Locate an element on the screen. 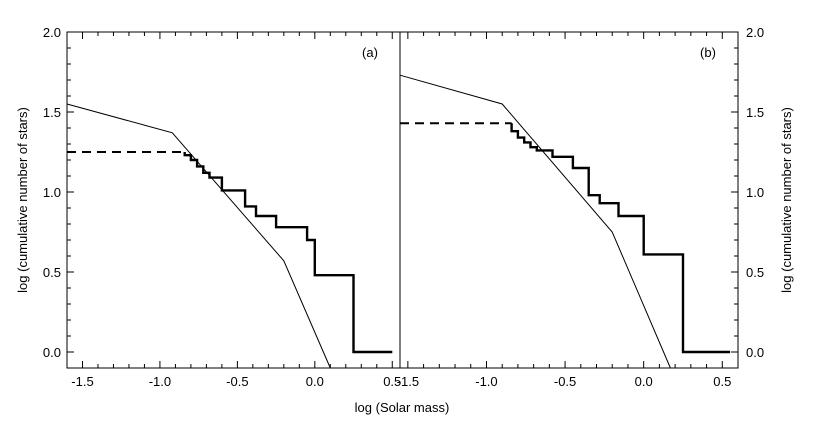 The width and height of the screenshot is (840, 436). x-axis-title: log (Solar mass) is located at coordinates (402, 407).